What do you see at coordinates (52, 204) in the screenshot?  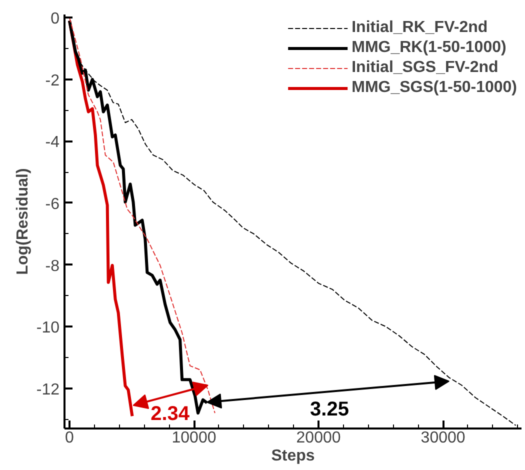 I see `y-tick-label: -6` at bounding box center [52, 204].